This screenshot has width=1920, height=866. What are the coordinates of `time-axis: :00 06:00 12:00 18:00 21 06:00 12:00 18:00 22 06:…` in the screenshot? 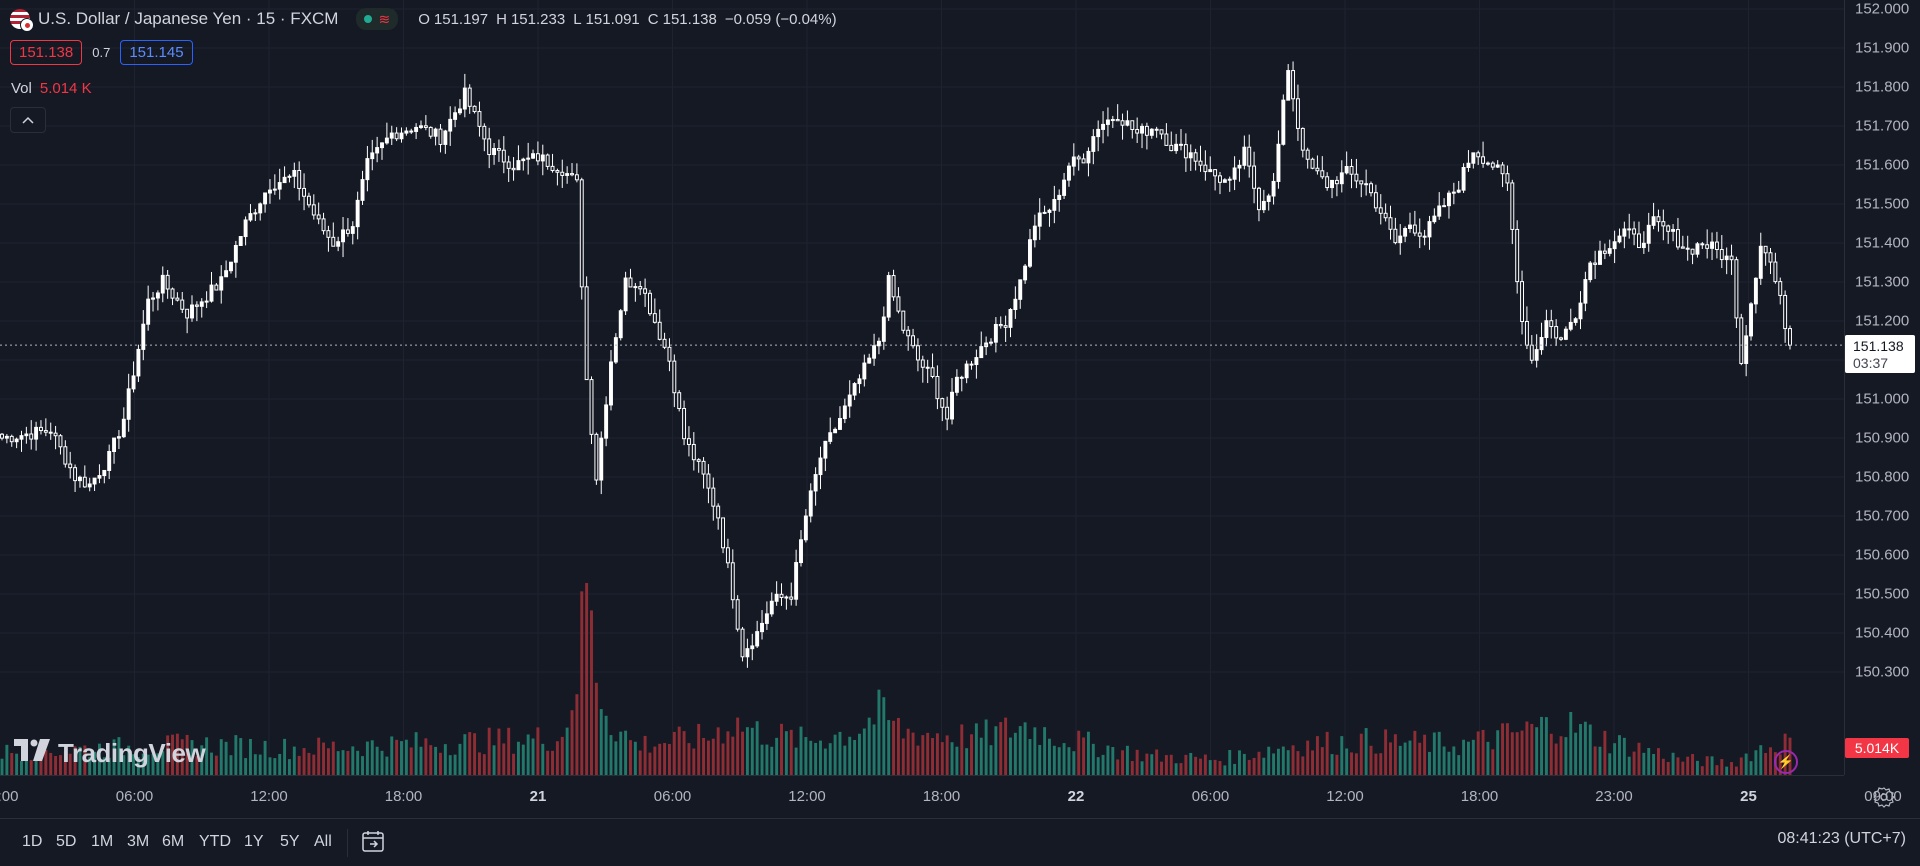 It's located at (951, 797).